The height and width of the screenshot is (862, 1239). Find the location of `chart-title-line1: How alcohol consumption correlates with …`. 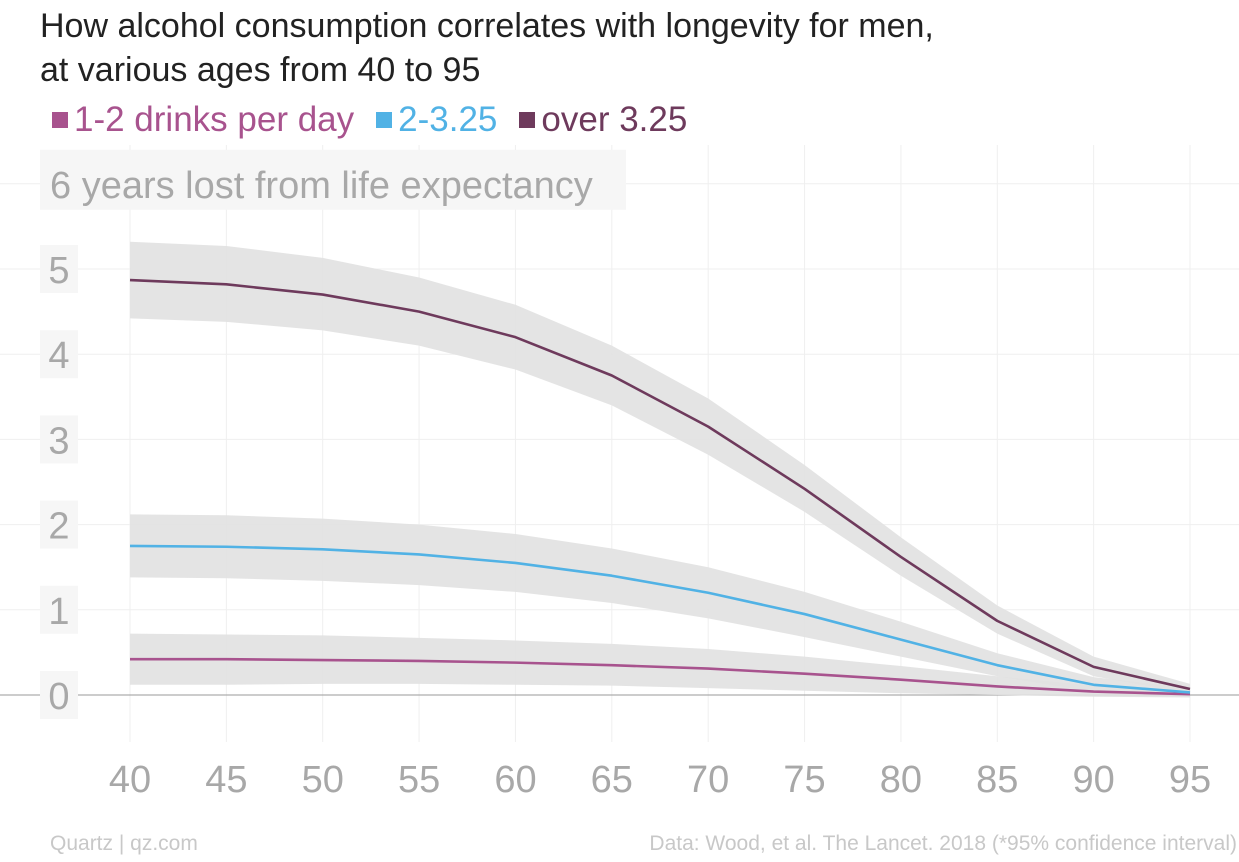

chart-title-line1: How alcohol consumption correlates with … is located at coordinates (487, 26).